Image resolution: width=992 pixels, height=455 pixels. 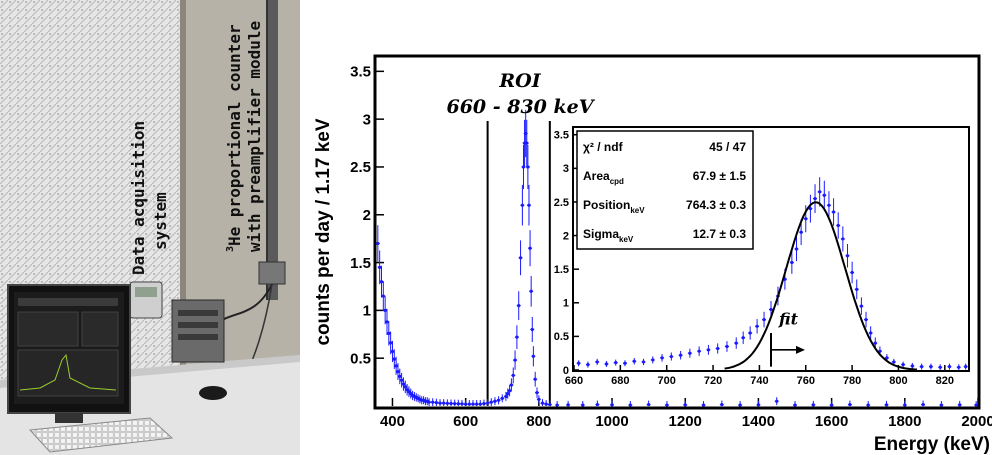 What do you see at coordinates (234, 135) in the screenshot?
I see `label-he-line1-text: He proportional counter` at bounding box center [234, 135].